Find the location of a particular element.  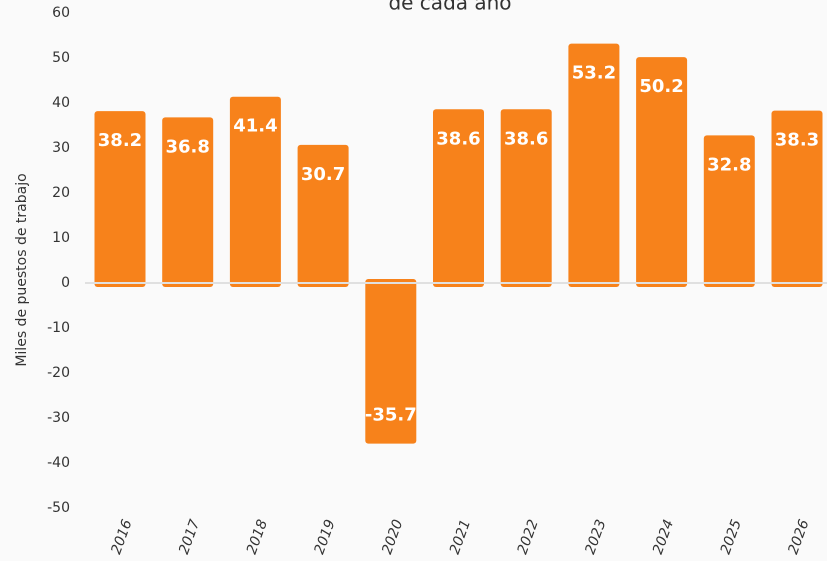

value-label: 53.2 is located at coordinates (594, 73).